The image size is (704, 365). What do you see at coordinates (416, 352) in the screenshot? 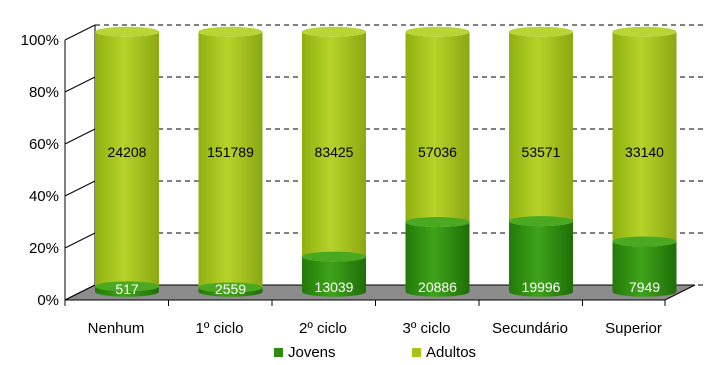
I see `legend-swatch-adultos` at bounding box center [416, 352].